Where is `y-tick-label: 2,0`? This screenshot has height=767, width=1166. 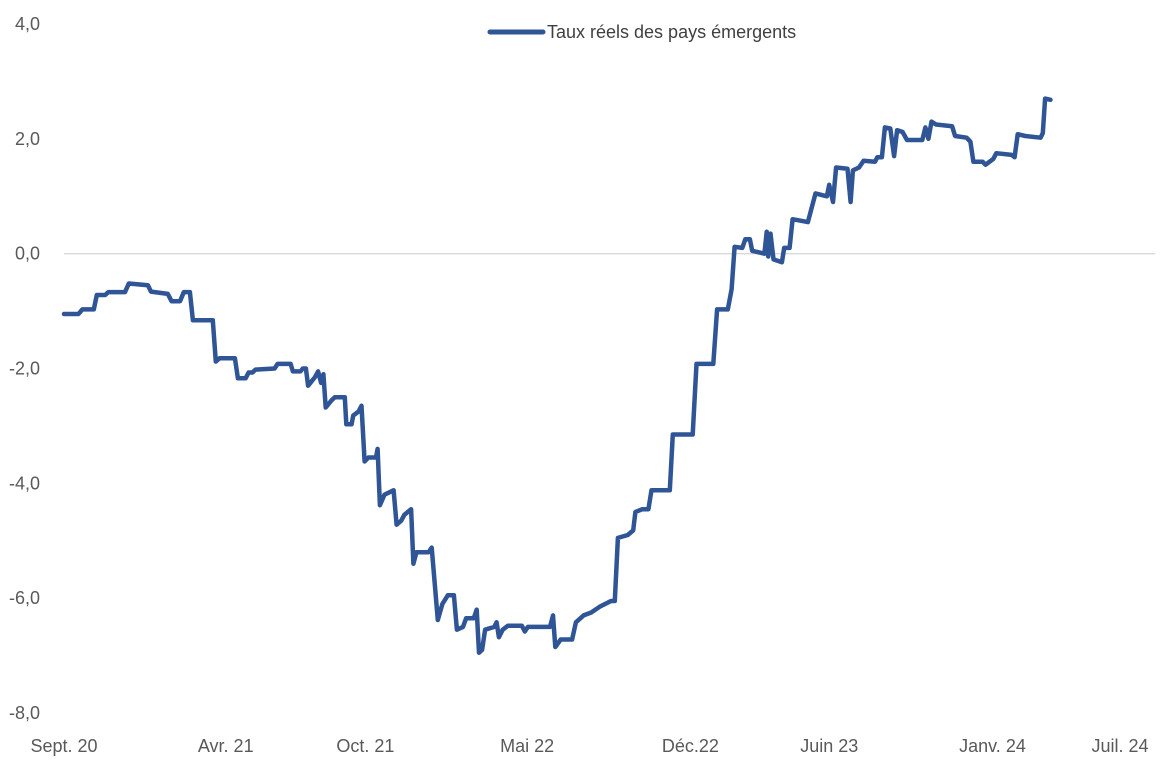 y-tick-label: 2,0 is located at coordinates (27, 139).